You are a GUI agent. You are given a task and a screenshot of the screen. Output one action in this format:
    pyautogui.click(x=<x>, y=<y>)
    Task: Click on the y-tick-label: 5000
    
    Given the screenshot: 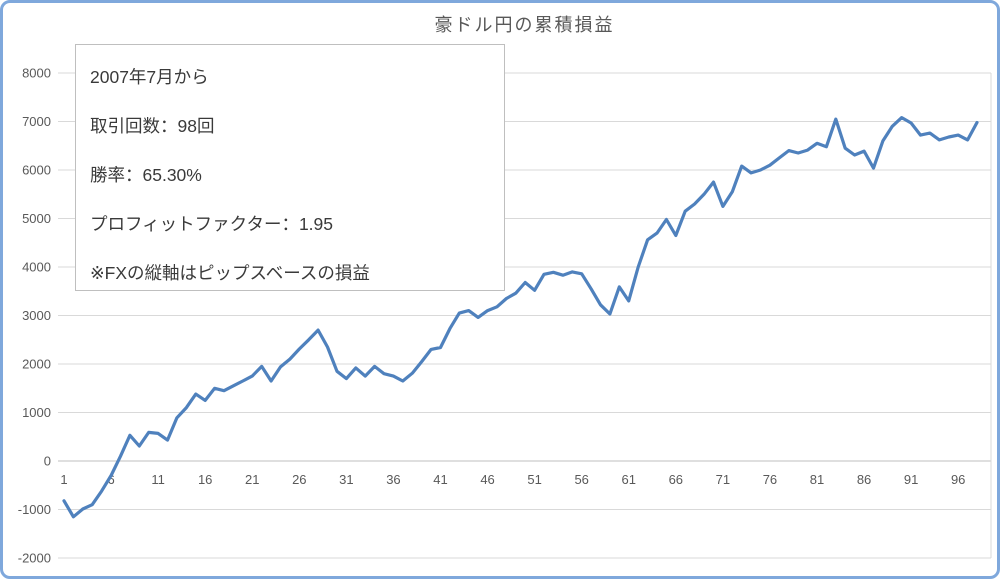 What is the action you would take?
    pyautogui.click(x=36, y=218)
    